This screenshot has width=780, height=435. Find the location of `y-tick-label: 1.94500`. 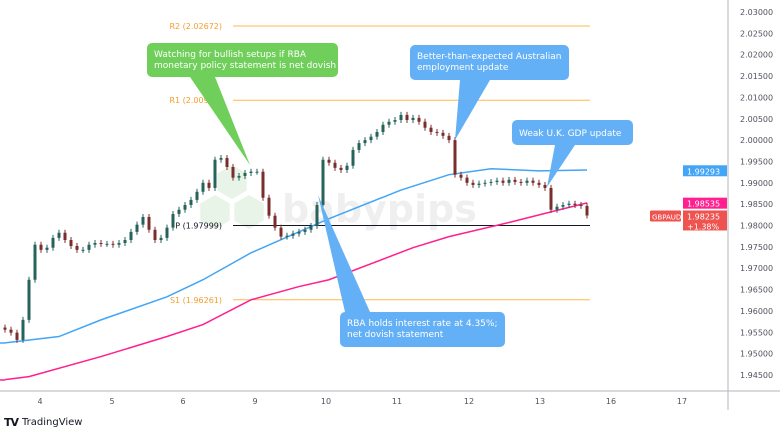

y-tick-label: 1.94500 is located at coordinates (756, 375).